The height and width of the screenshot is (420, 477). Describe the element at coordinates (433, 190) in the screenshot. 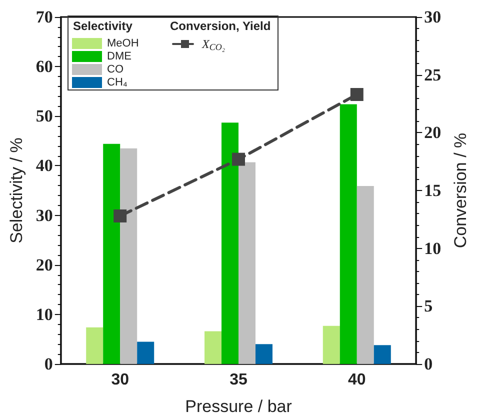

I see `y2-tick-label: 15` at that location.